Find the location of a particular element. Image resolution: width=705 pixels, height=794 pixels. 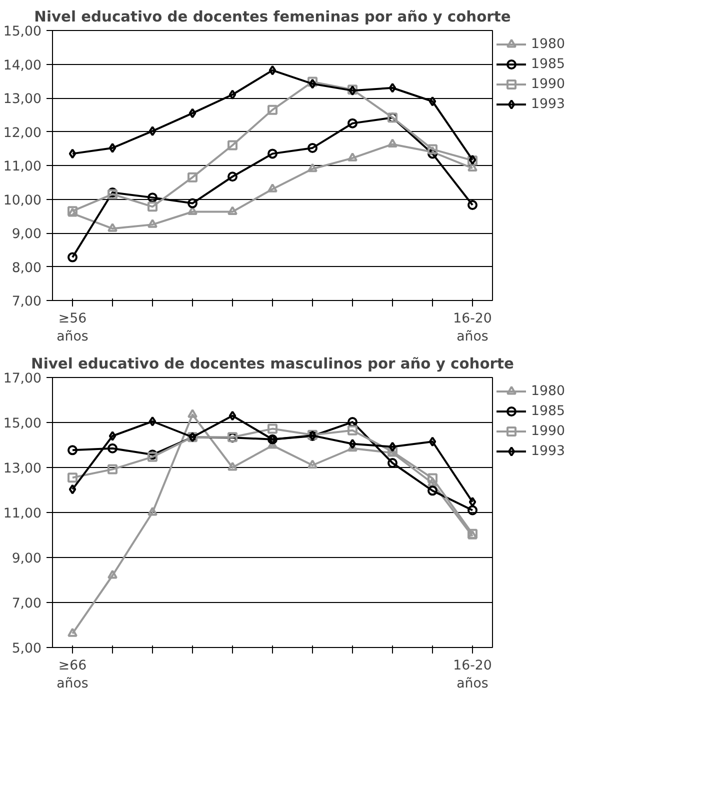

y-tick-label: 10,00 is located at coordinates (22, 200).